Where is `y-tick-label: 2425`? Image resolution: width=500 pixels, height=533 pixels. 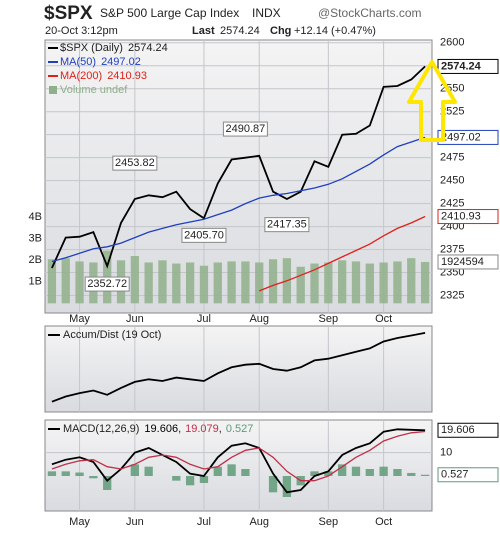 y-tick-label: 2425 is located at coordinates (452, 204).